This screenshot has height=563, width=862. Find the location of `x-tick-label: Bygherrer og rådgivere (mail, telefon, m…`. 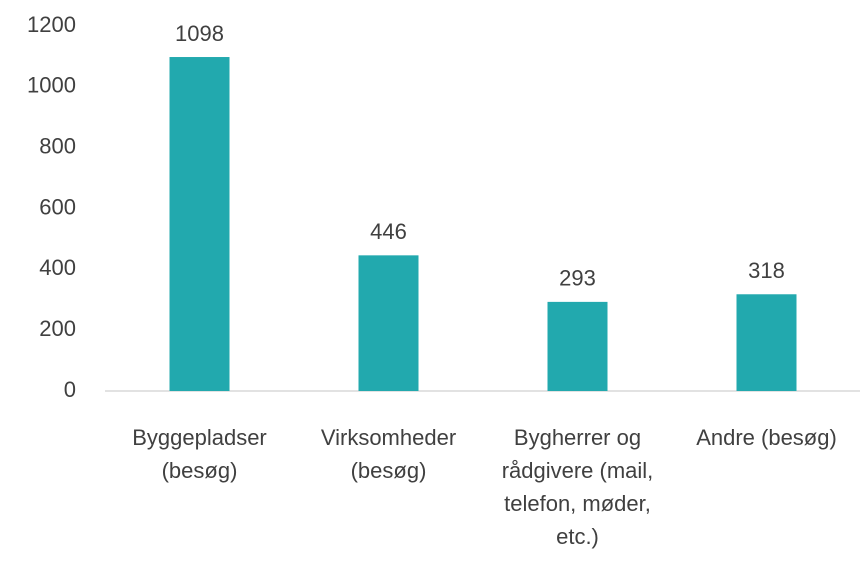

x-tick-label: Bygherrer og rådgivere (mail, telefon, m… is located at coordinates (577, 487).